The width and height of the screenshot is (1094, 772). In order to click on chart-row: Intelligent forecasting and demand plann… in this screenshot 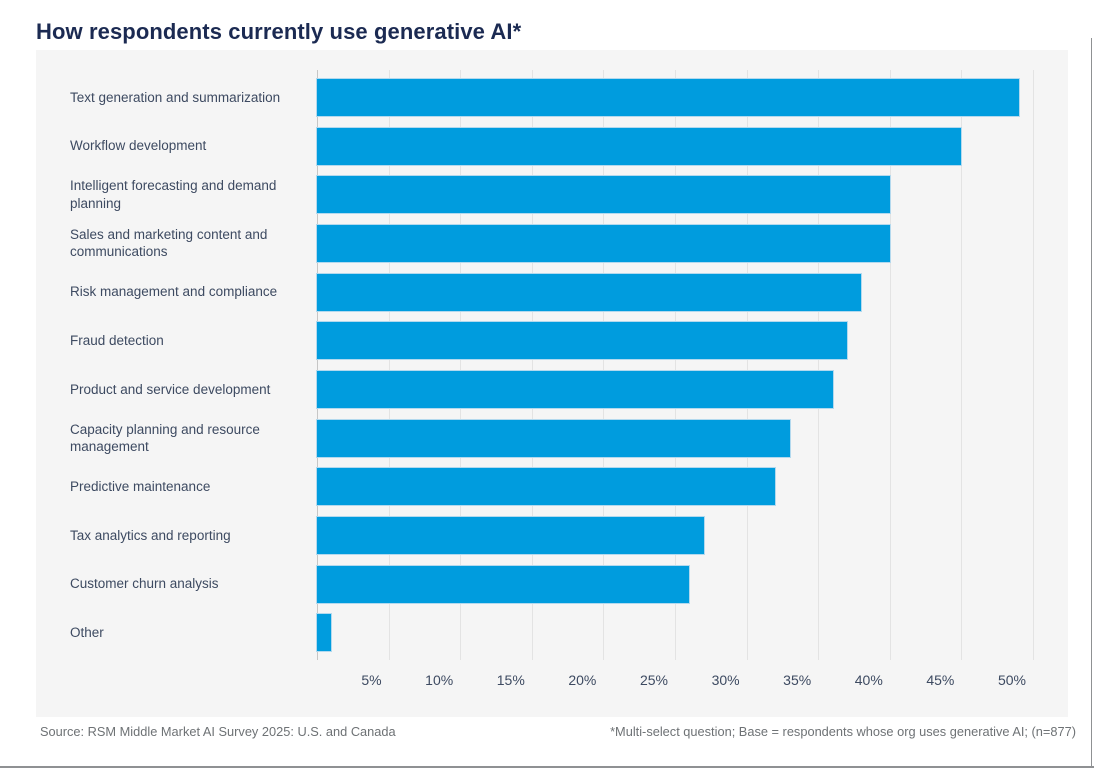, I will do `click(552, 194)`.